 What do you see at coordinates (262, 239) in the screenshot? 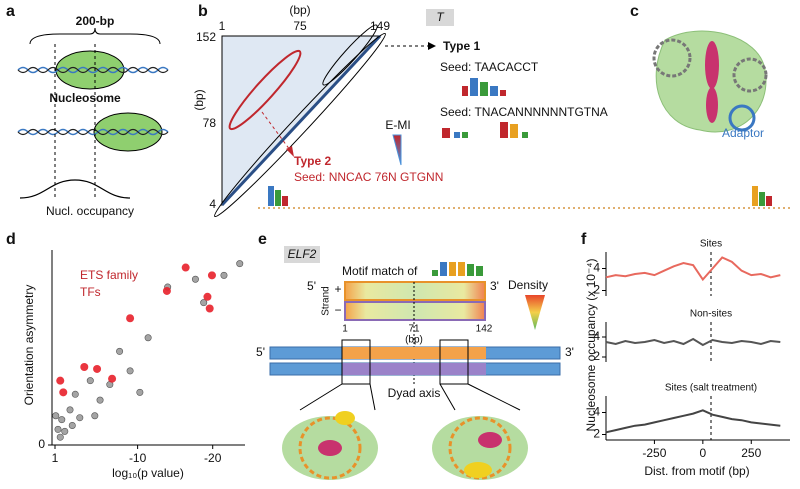
I see `panel-letter: e` at bounding box center [262, 239].